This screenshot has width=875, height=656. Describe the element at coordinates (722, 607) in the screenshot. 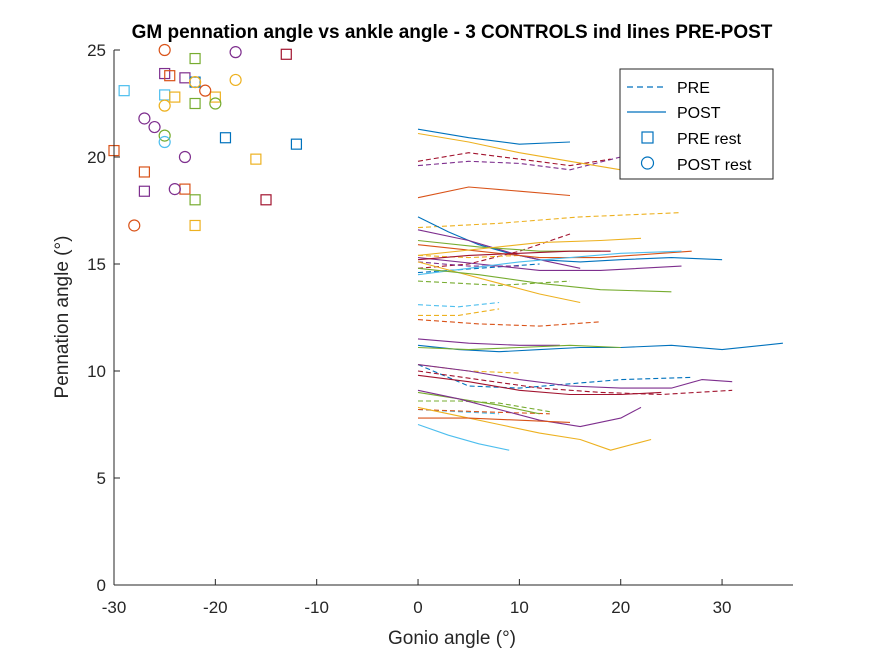

I see `x-tick-label: 30` at that location.